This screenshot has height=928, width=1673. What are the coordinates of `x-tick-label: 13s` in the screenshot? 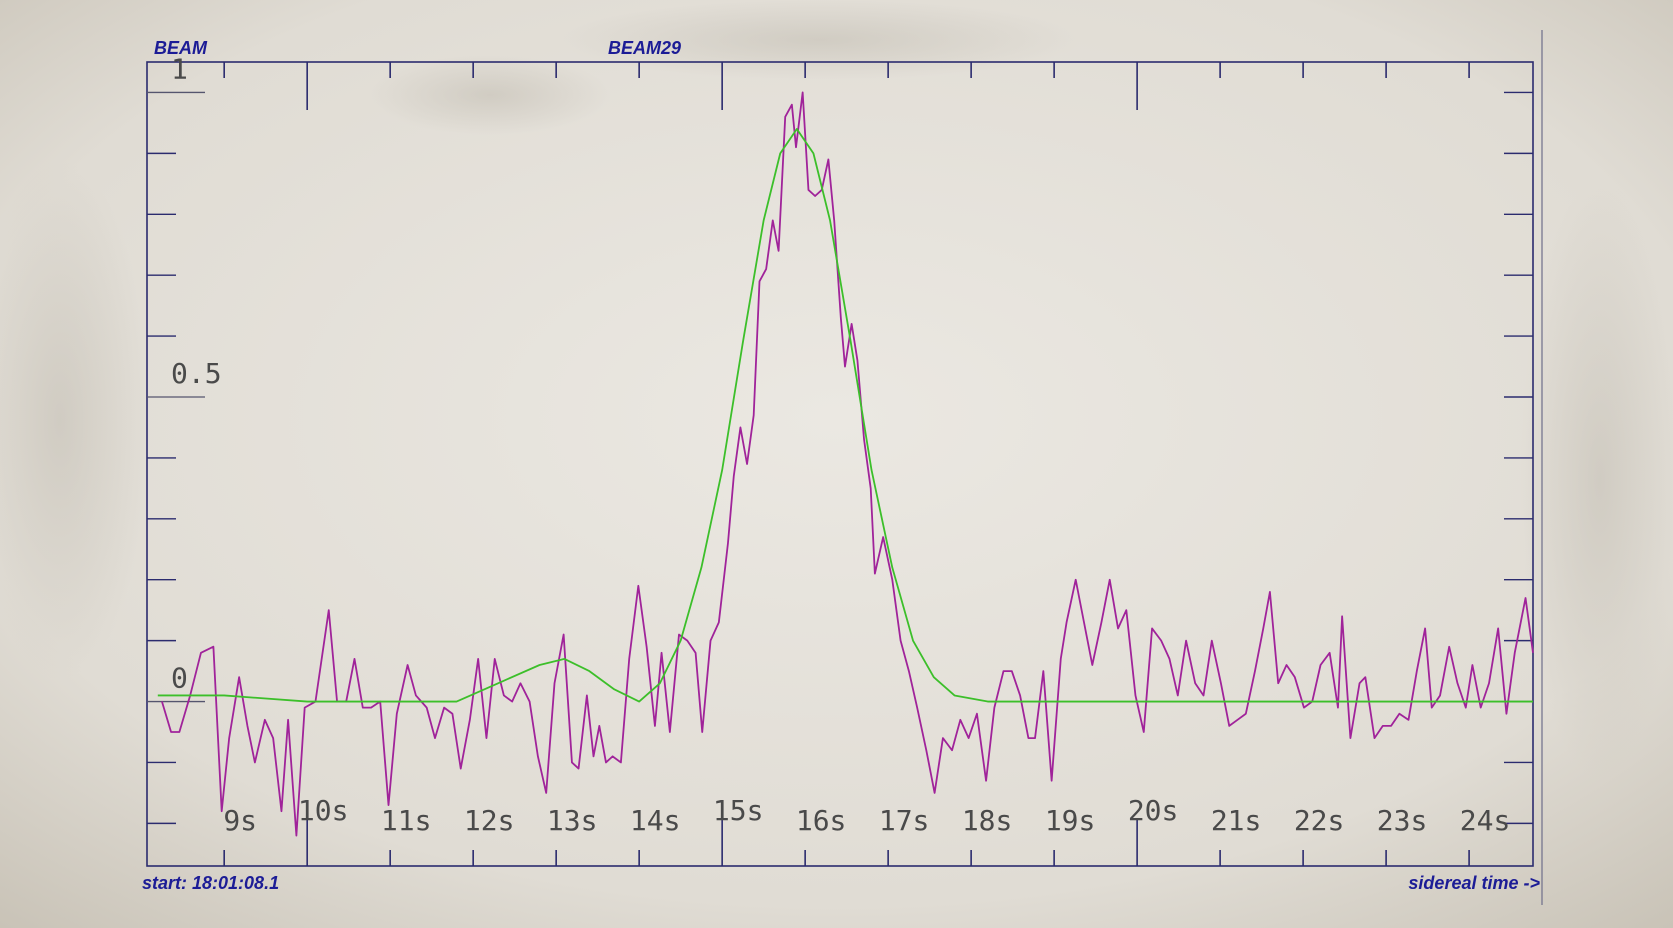 It's located at (572, 820).